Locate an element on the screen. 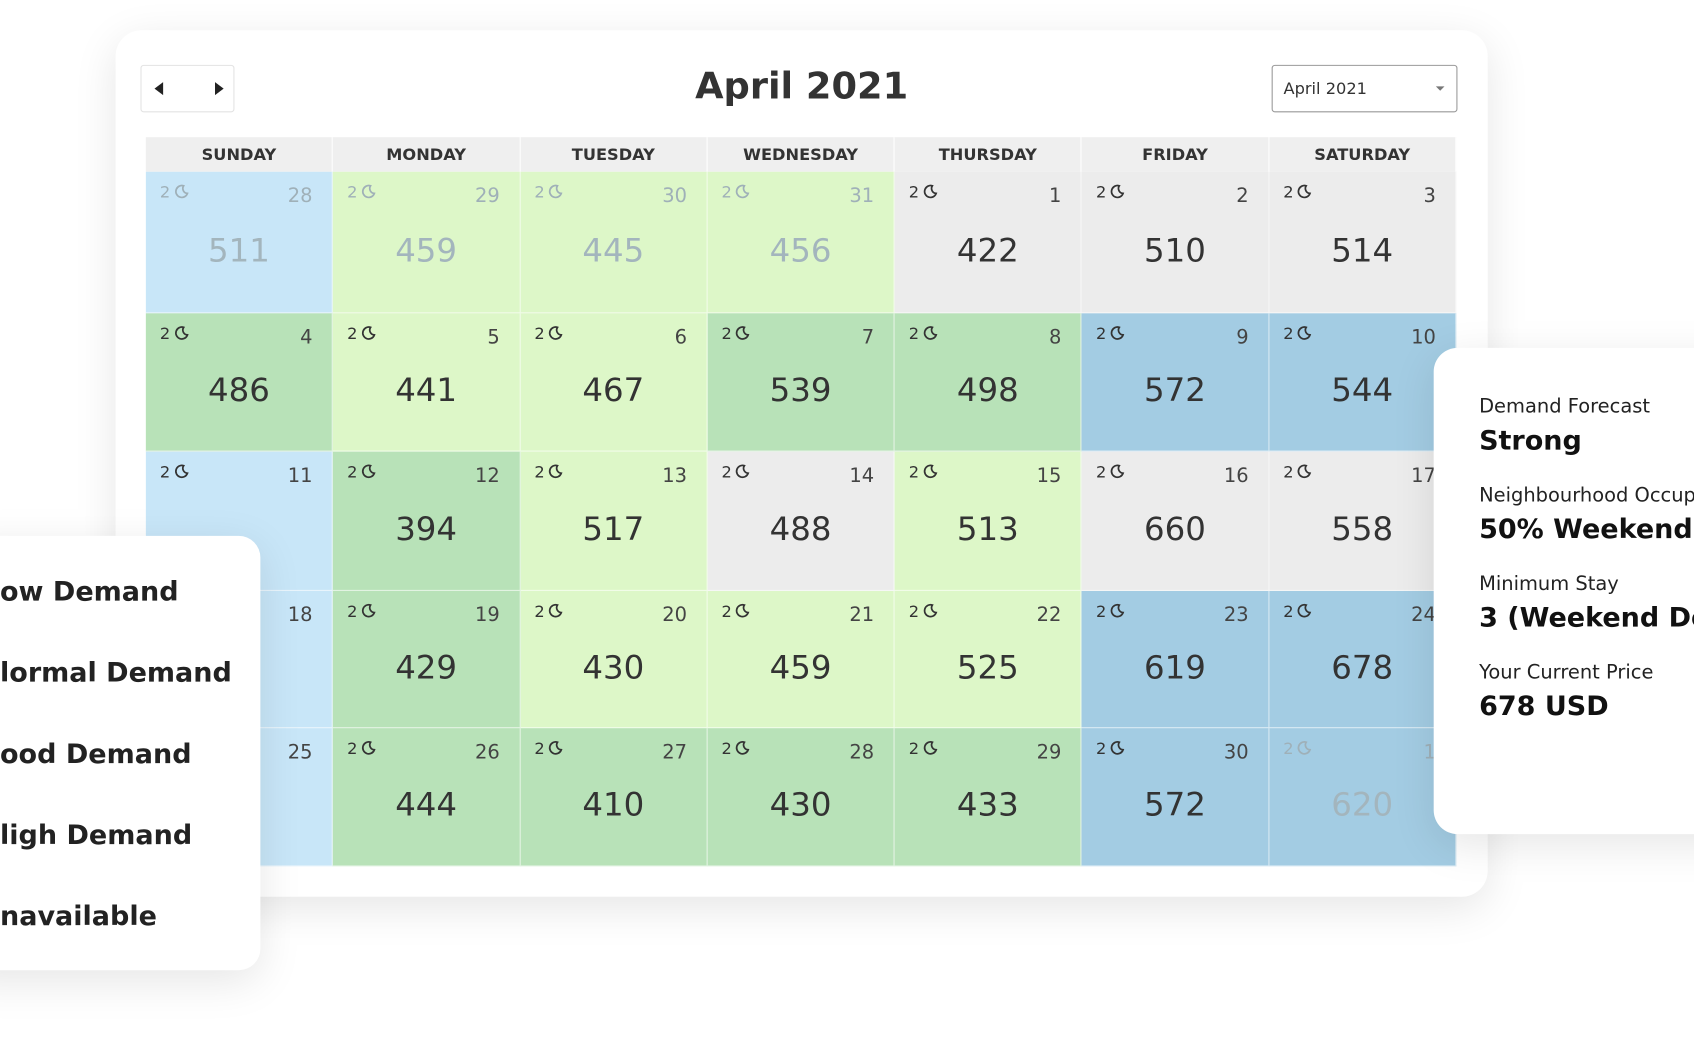 Image resolution: width=1694 pixels, height=1059 pixels. day-cell: 2 30 445 is located at coordinates (614, 242).